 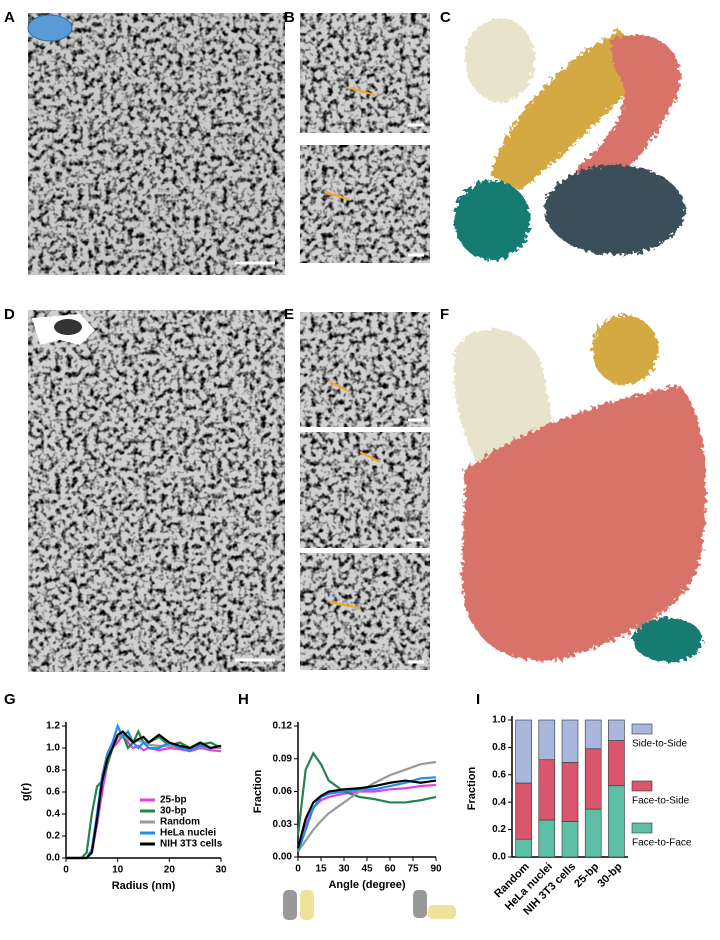 I want to click on y-tick-label: 0.06, so click(x=283, y=791).